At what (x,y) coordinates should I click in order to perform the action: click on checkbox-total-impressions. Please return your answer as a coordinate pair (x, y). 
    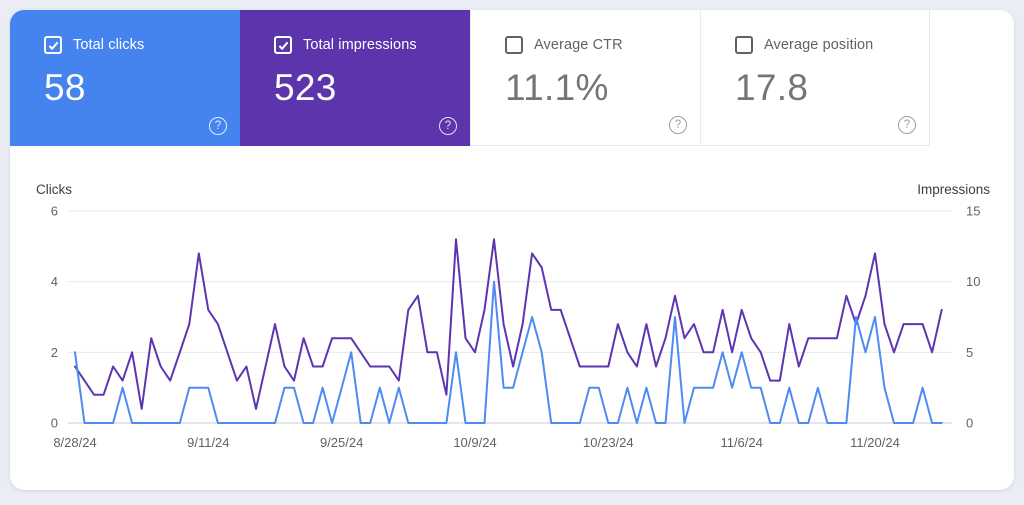
    Looking at the image, I should click on (283, 45).